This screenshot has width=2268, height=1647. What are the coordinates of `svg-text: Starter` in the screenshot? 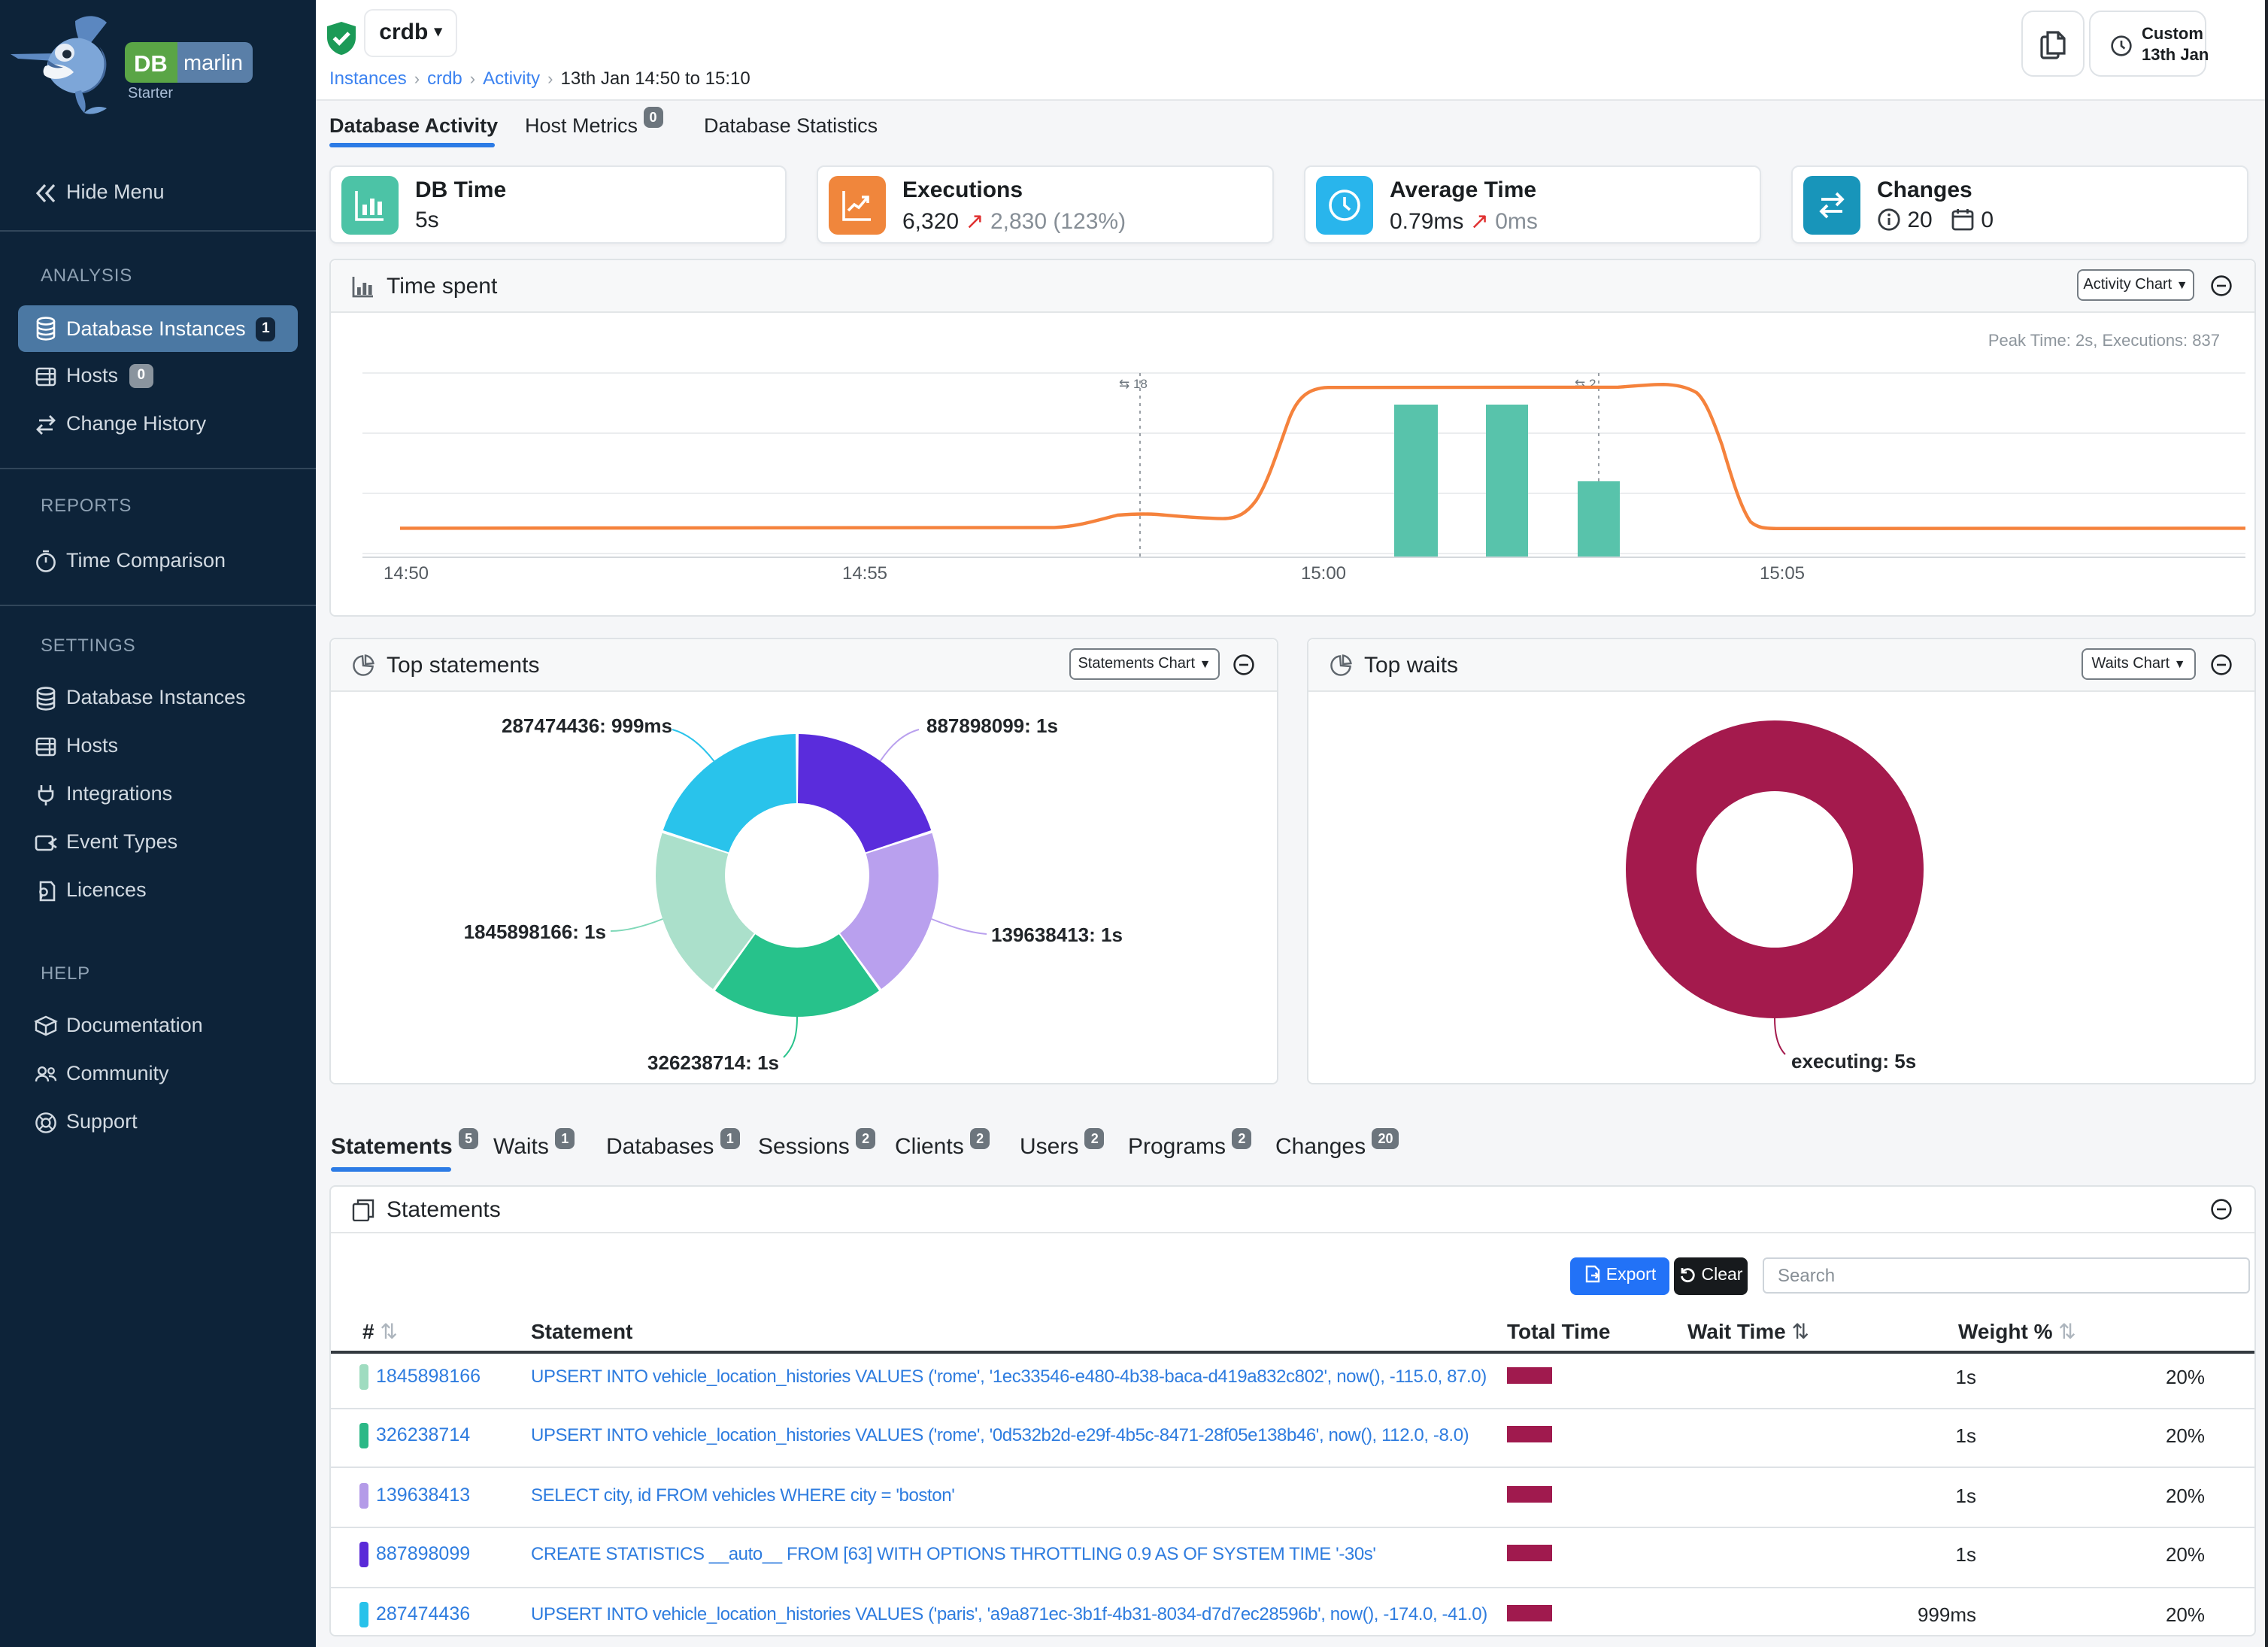 It's located at (150, 93).